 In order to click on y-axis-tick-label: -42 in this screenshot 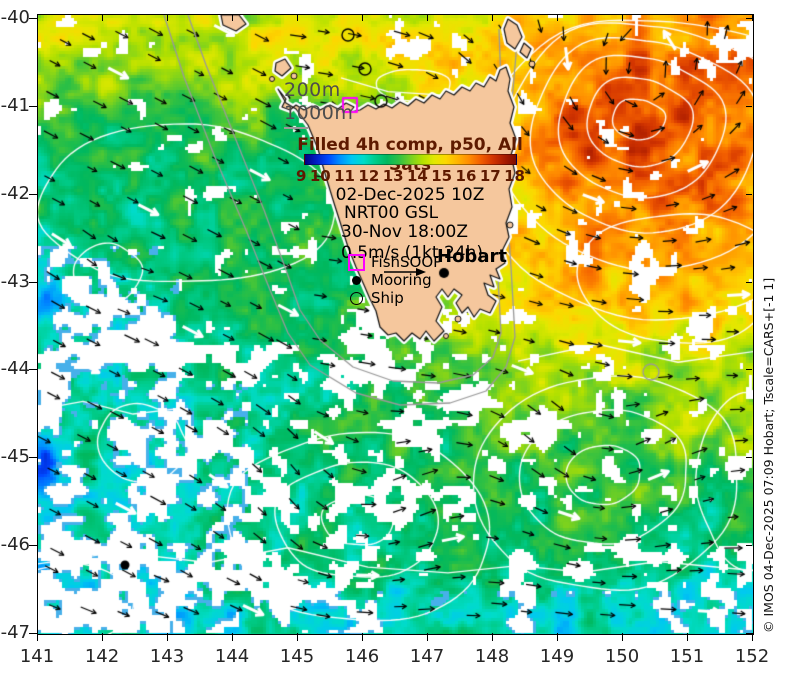, I will do `click(15, 193)`.